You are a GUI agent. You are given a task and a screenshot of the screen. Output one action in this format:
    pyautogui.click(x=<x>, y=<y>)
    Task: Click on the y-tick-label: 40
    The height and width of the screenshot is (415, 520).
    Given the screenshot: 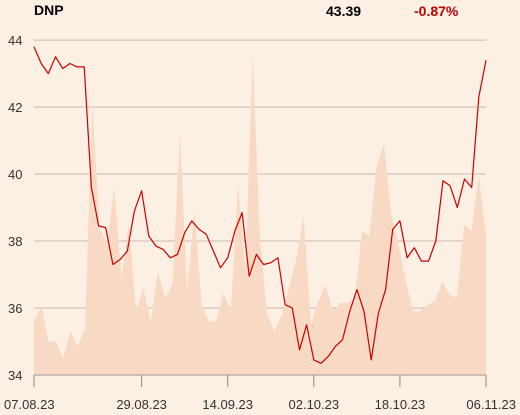 What is the action you would take?
    pyautogui.click(x=15, y=174)
    